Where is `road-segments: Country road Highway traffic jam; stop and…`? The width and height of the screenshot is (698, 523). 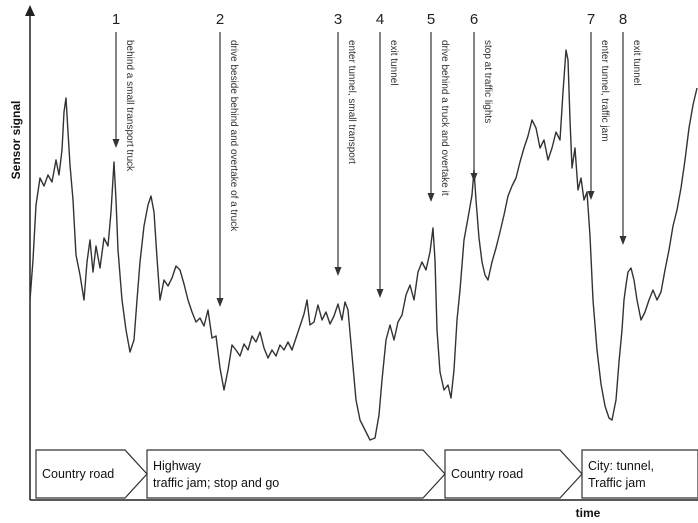 road-segments: Country road Highway traffic jam; stop and… is located at coordinates (366, 474).